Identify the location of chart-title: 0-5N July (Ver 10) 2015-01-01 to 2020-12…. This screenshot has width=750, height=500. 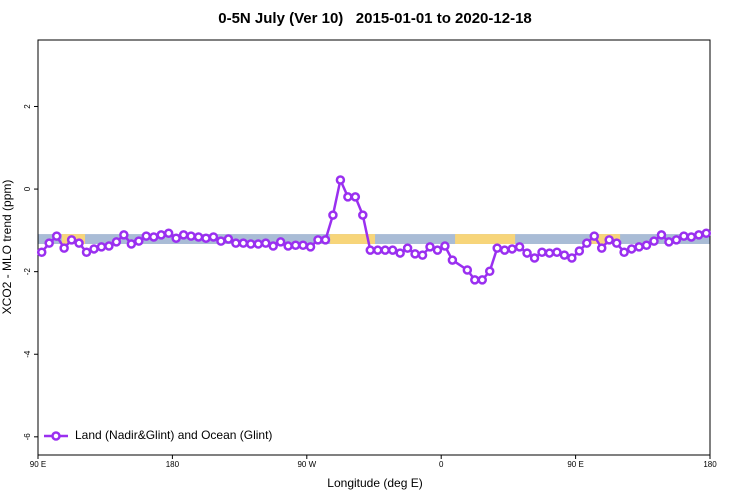
(375, 18).